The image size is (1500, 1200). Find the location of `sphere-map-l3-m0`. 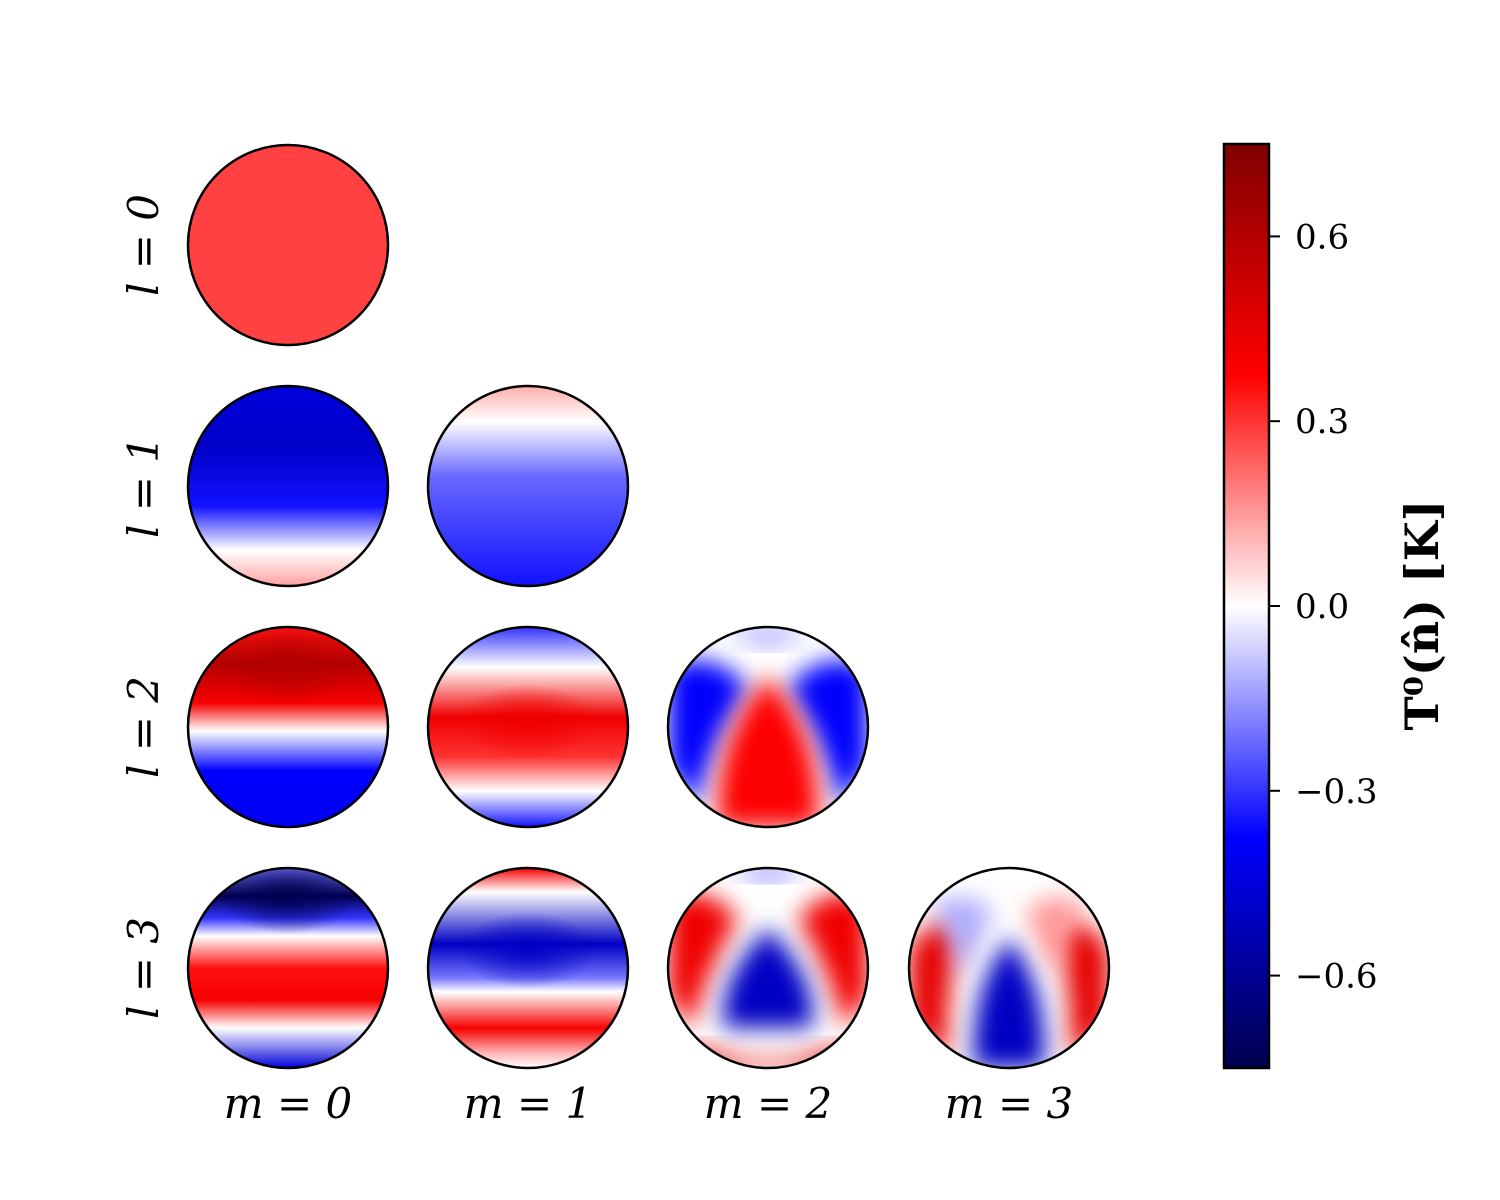

sphere-map-l3-m0 is located at coordinates (288, 968).